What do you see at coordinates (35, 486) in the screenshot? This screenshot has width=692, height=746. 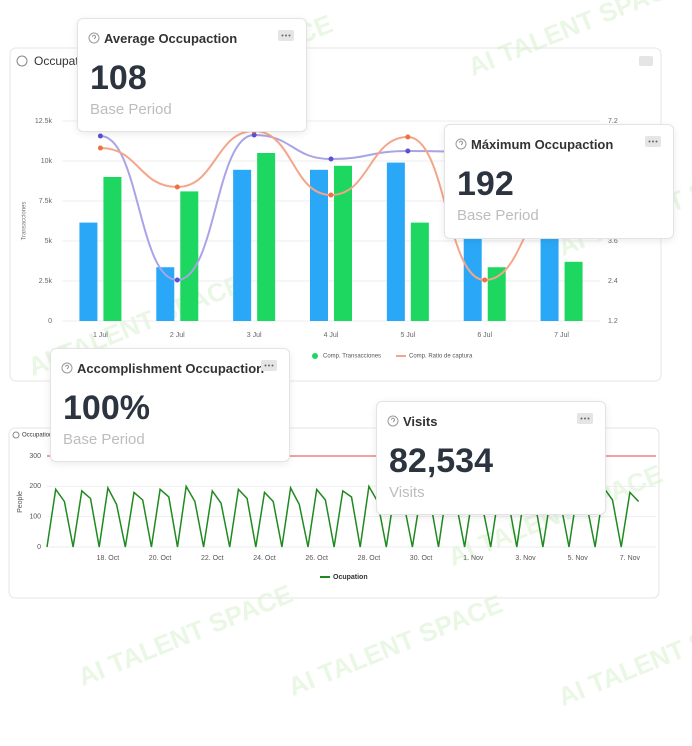 I see `y-tick-label: 200` at bounding box center [35, 486].